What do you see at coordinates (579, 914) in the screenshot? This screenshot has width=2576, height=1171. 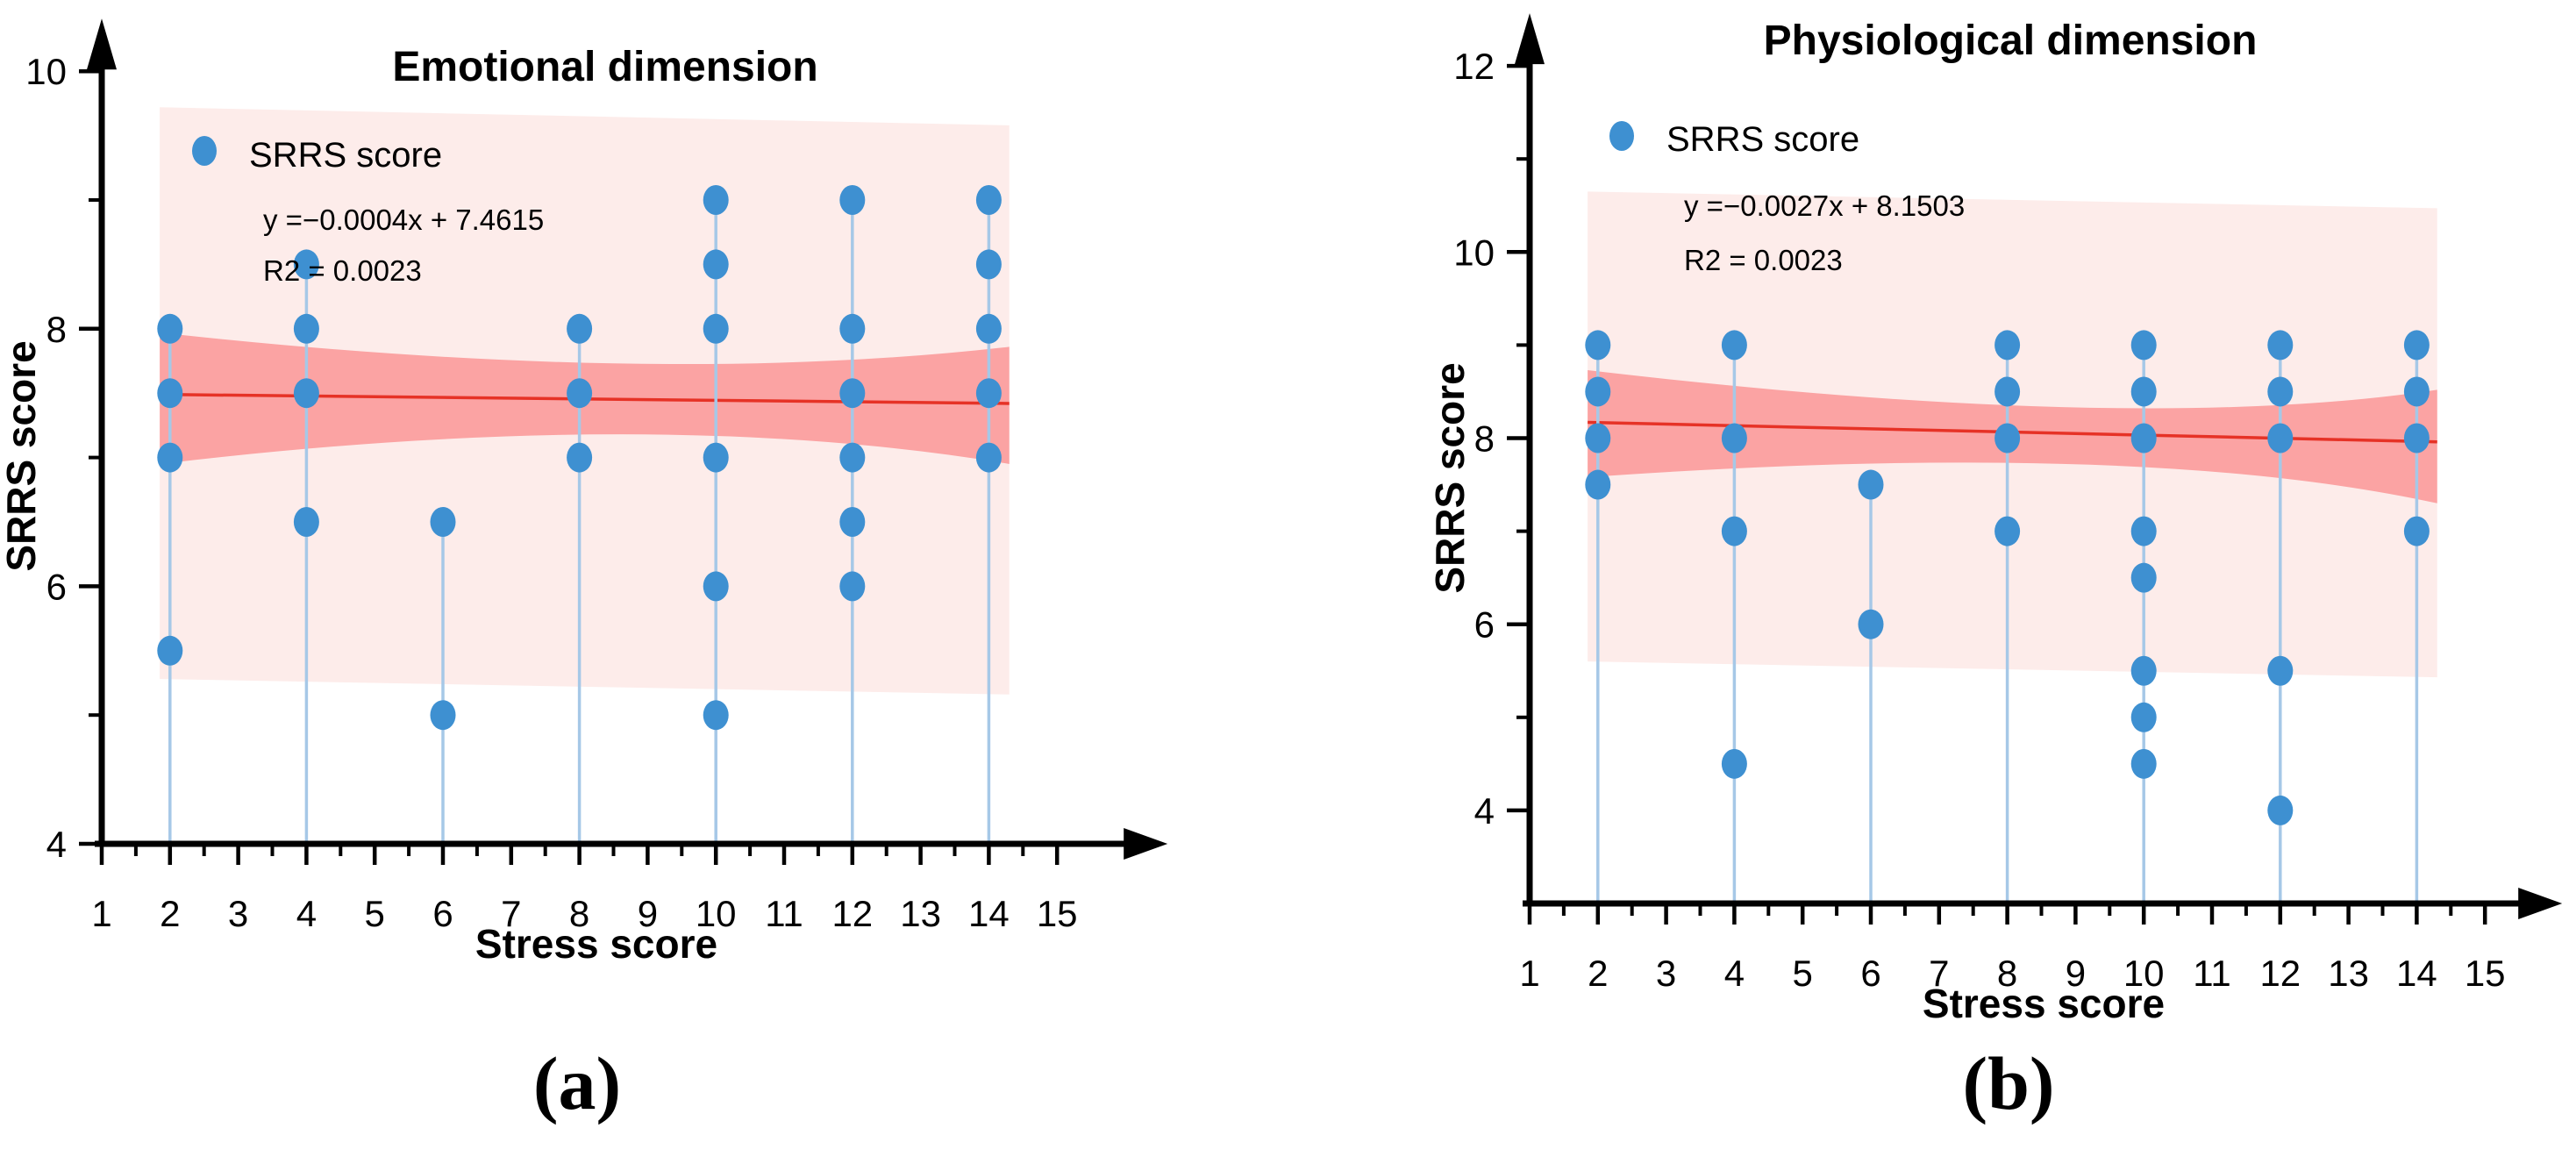 I see `x-tick-label: 8` at bounding box center [579, 914].